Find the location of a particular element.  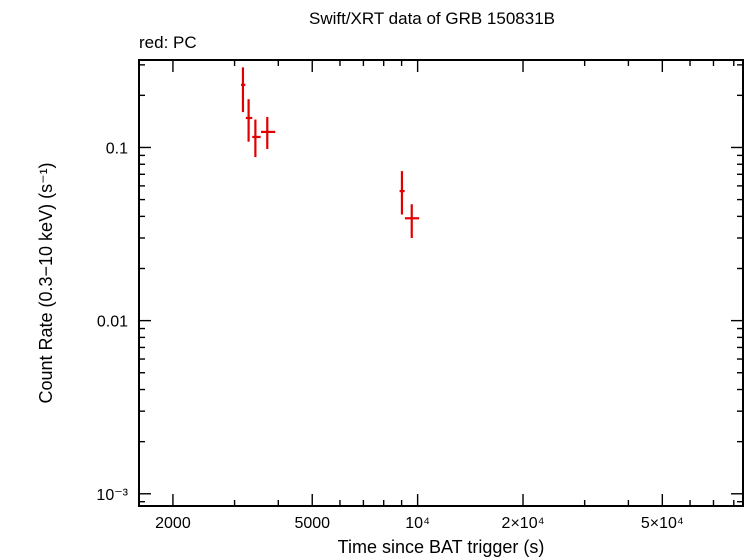

x-axis-label: Time since BAT trigger (s) is located at coordinates (441, 547).